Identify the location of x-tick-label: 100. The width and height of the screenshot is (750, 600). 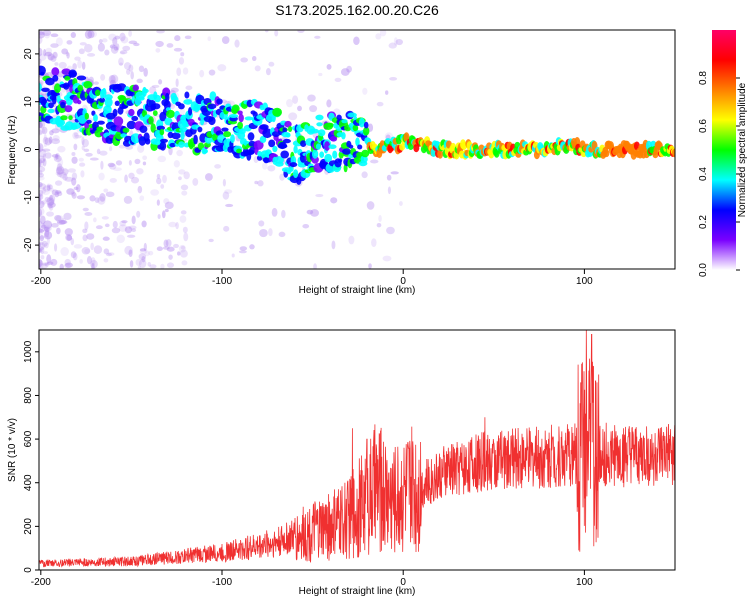
(584, 281).